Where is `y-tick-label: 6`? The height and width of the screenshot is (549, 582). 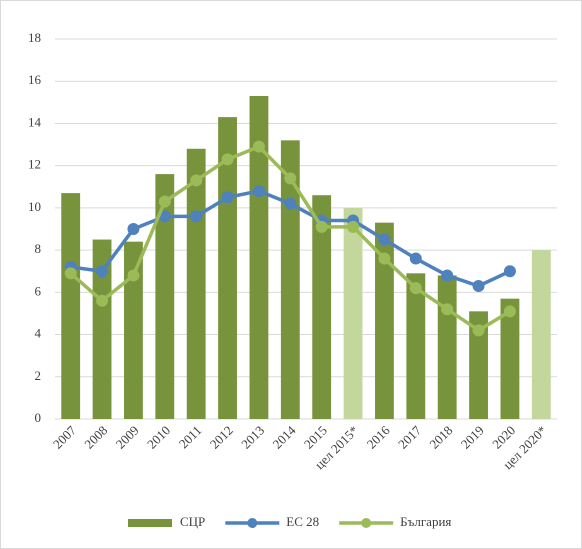
y-tick-label: 6 is located at coordinates (38, 290).